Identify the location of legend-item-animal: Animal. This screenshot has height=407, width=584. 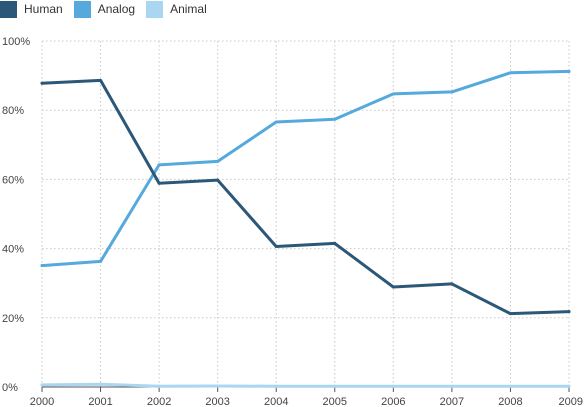
(176, 9).